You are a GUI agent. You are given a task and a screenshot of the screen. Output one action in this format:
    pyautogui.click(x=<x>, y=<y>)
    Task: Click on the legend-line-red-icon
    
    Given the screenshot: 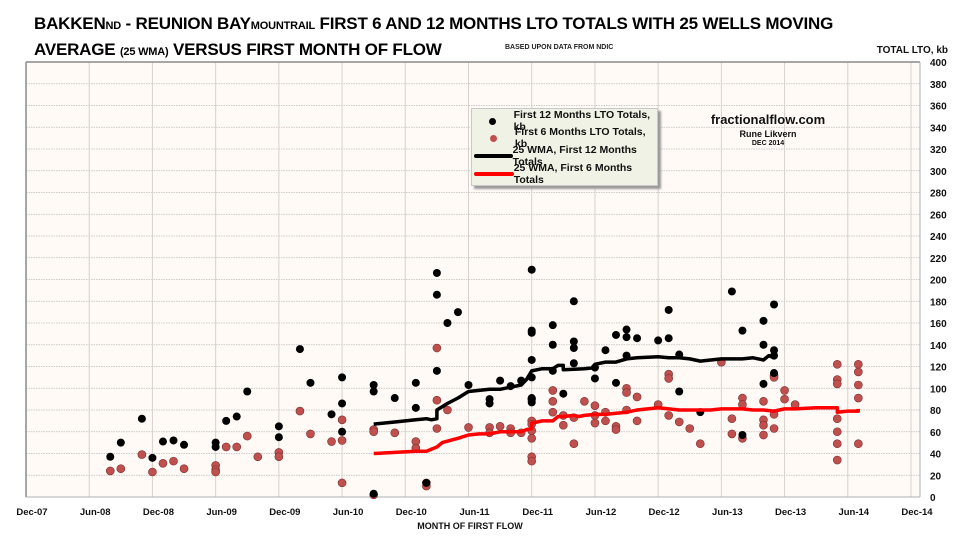 What is the action you would take?
    pyautogui.click(x=494, y=174)
    